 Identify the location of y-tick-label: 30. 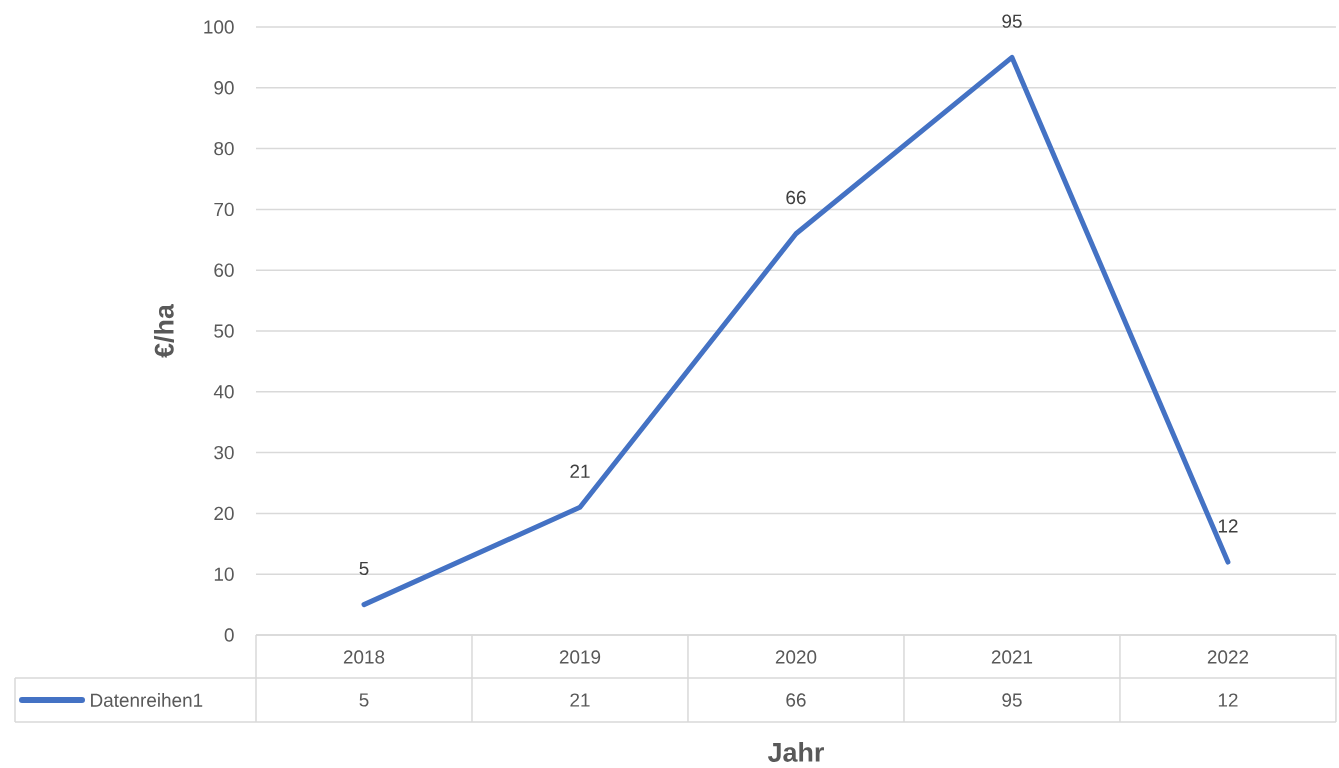
(224, 452).